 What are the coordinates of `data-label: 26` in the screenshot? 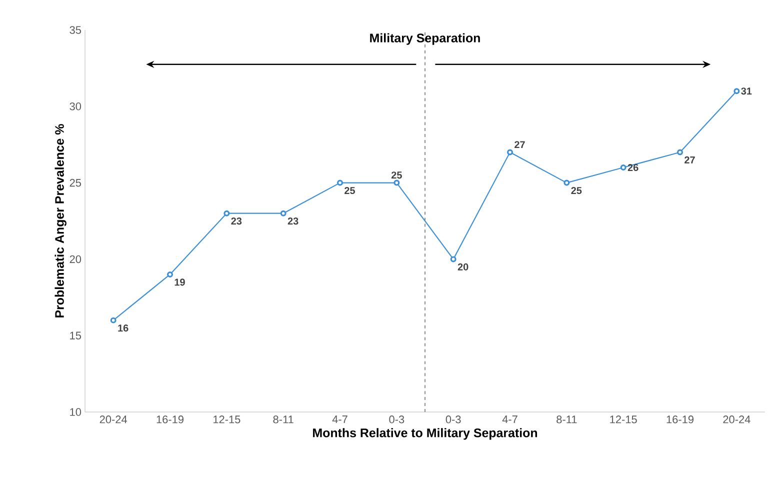 It's located at (633, 168).